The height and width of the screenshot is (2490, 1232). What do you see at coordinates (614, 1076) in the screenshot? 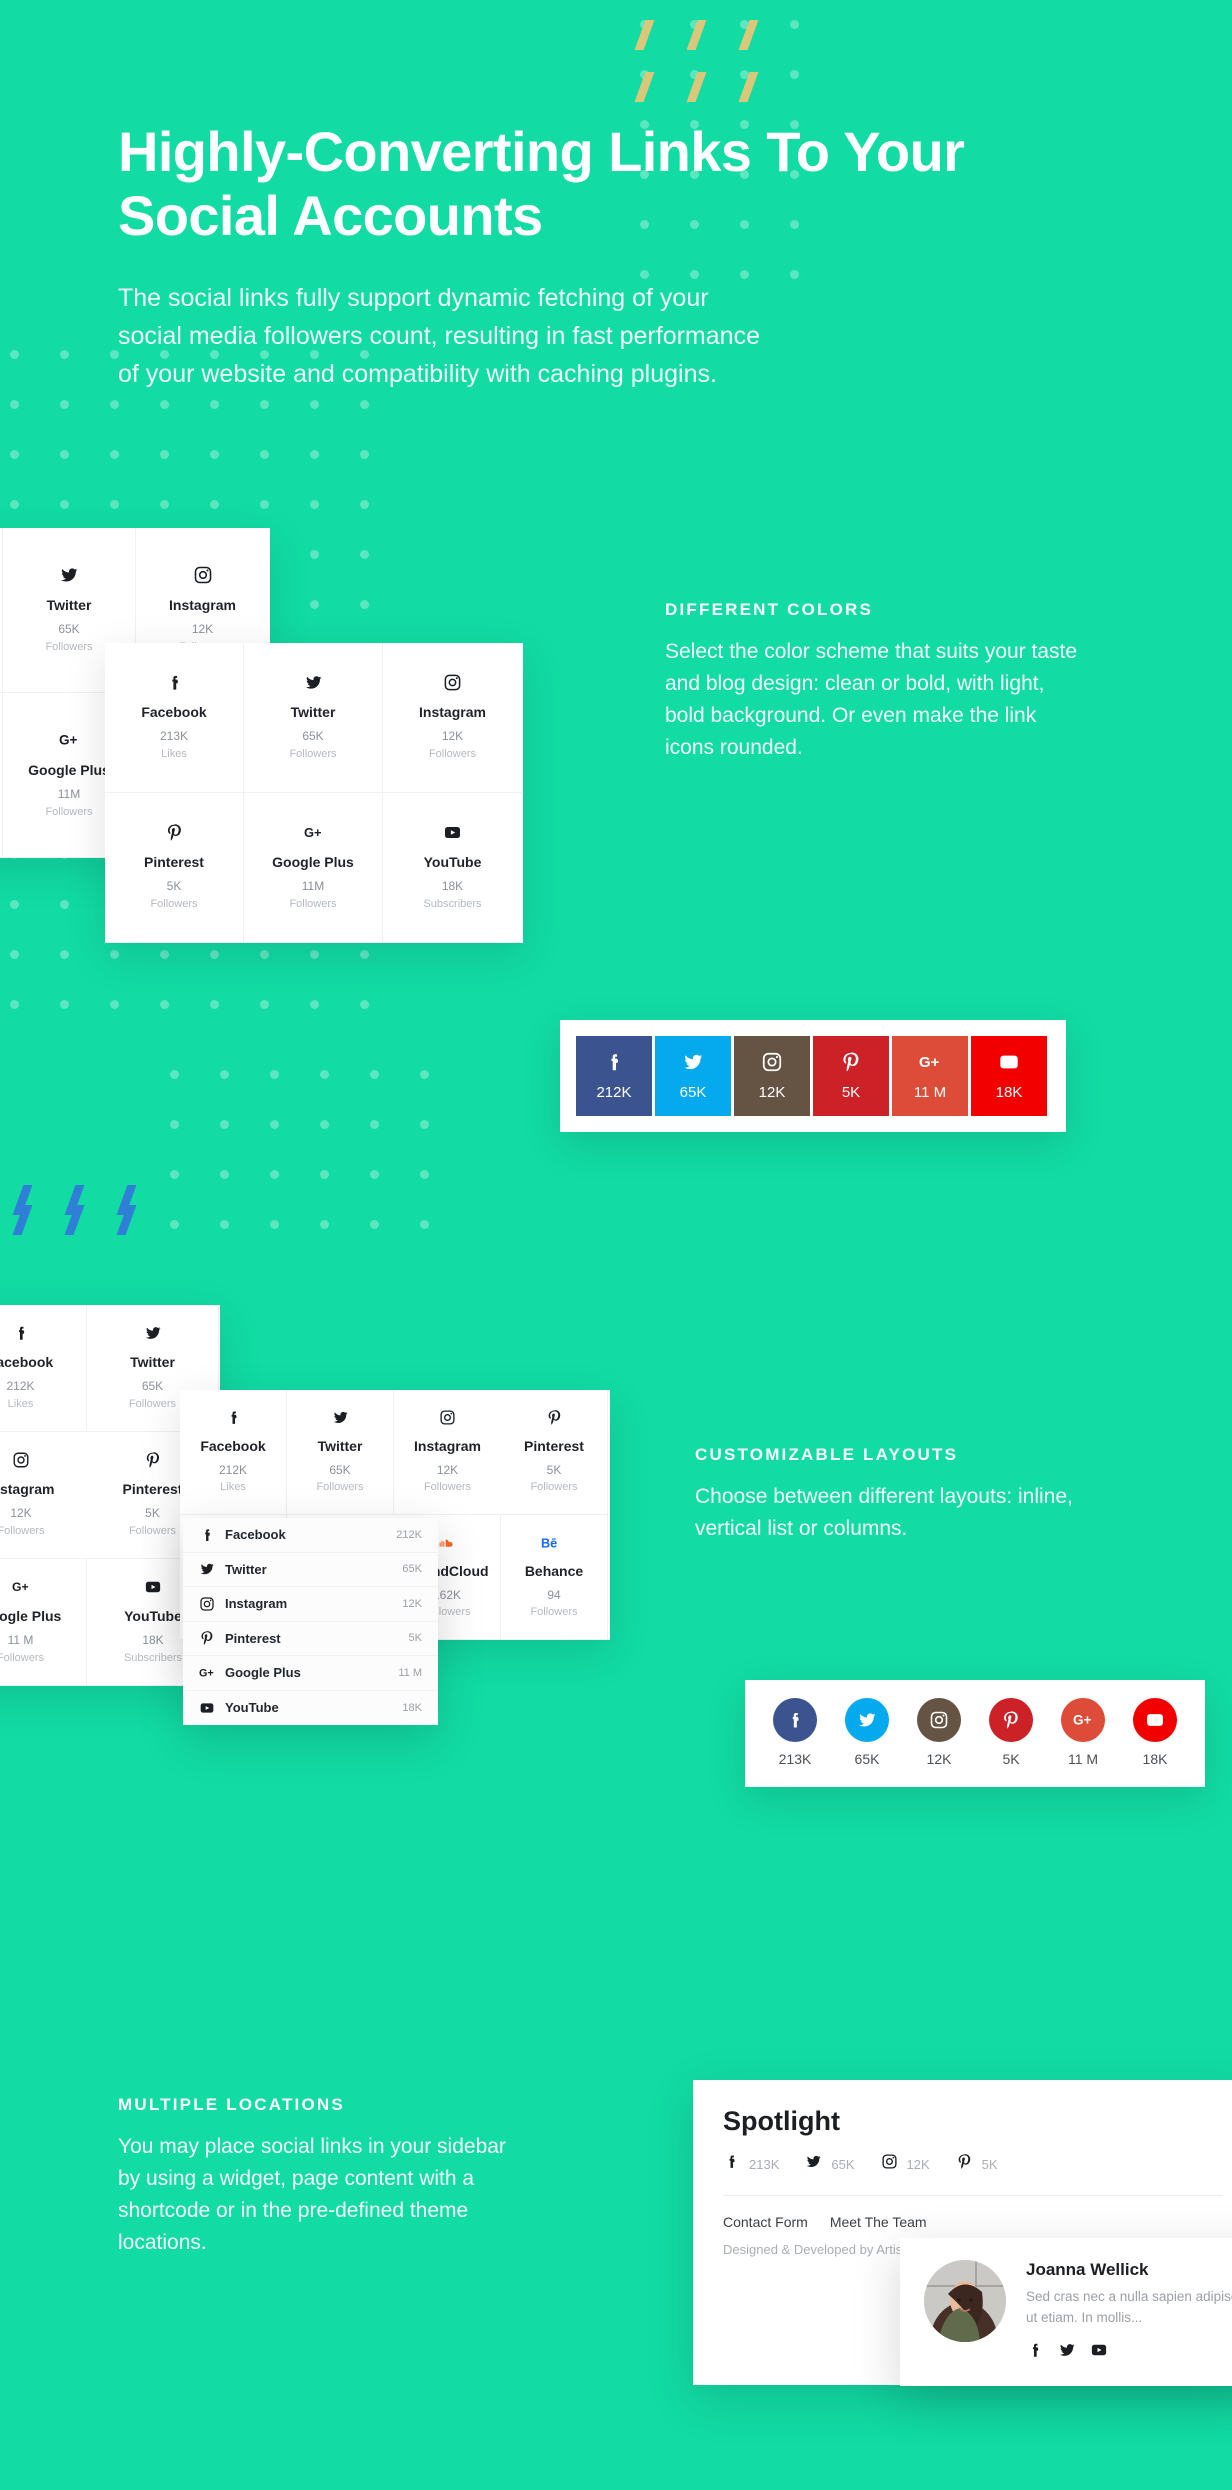
I see `color-tile: 212K` at bounding box center [614, 1076].